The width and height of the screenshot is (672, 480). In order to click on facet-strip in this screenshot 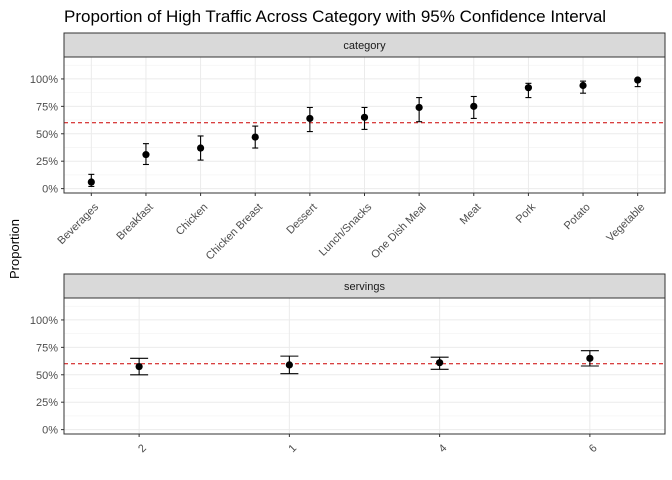, I will do `click(364, 45)`.